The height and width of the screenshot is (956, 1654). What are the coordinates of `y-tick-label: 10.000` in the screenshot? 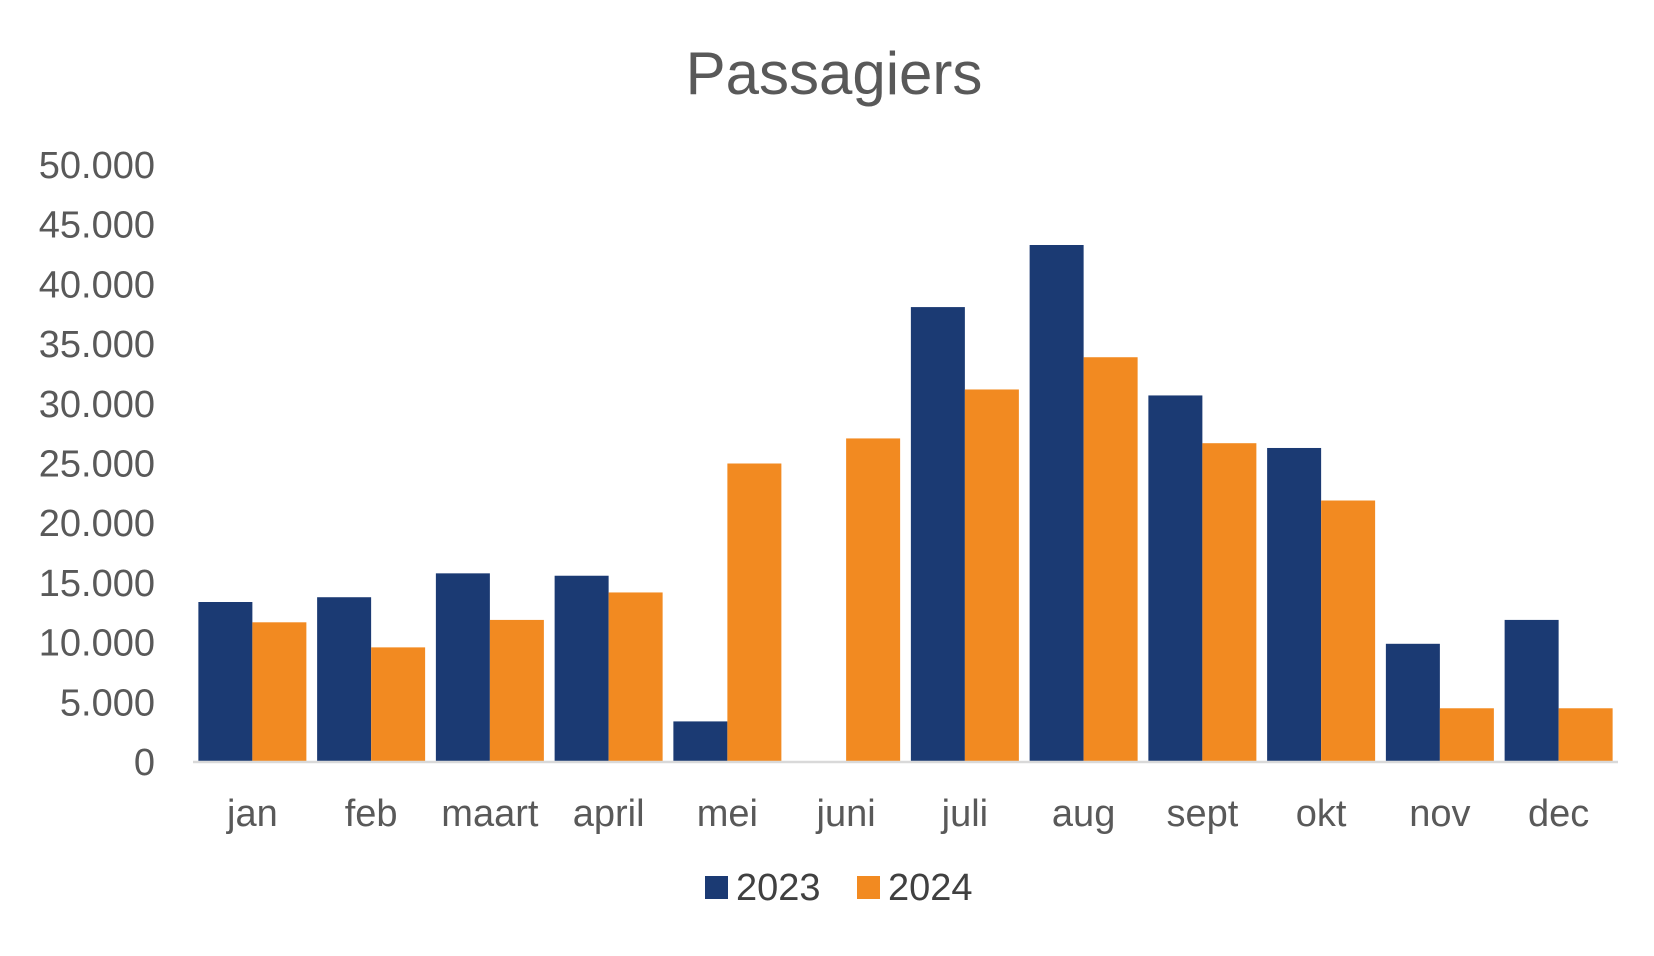 It's located at (97, 644).